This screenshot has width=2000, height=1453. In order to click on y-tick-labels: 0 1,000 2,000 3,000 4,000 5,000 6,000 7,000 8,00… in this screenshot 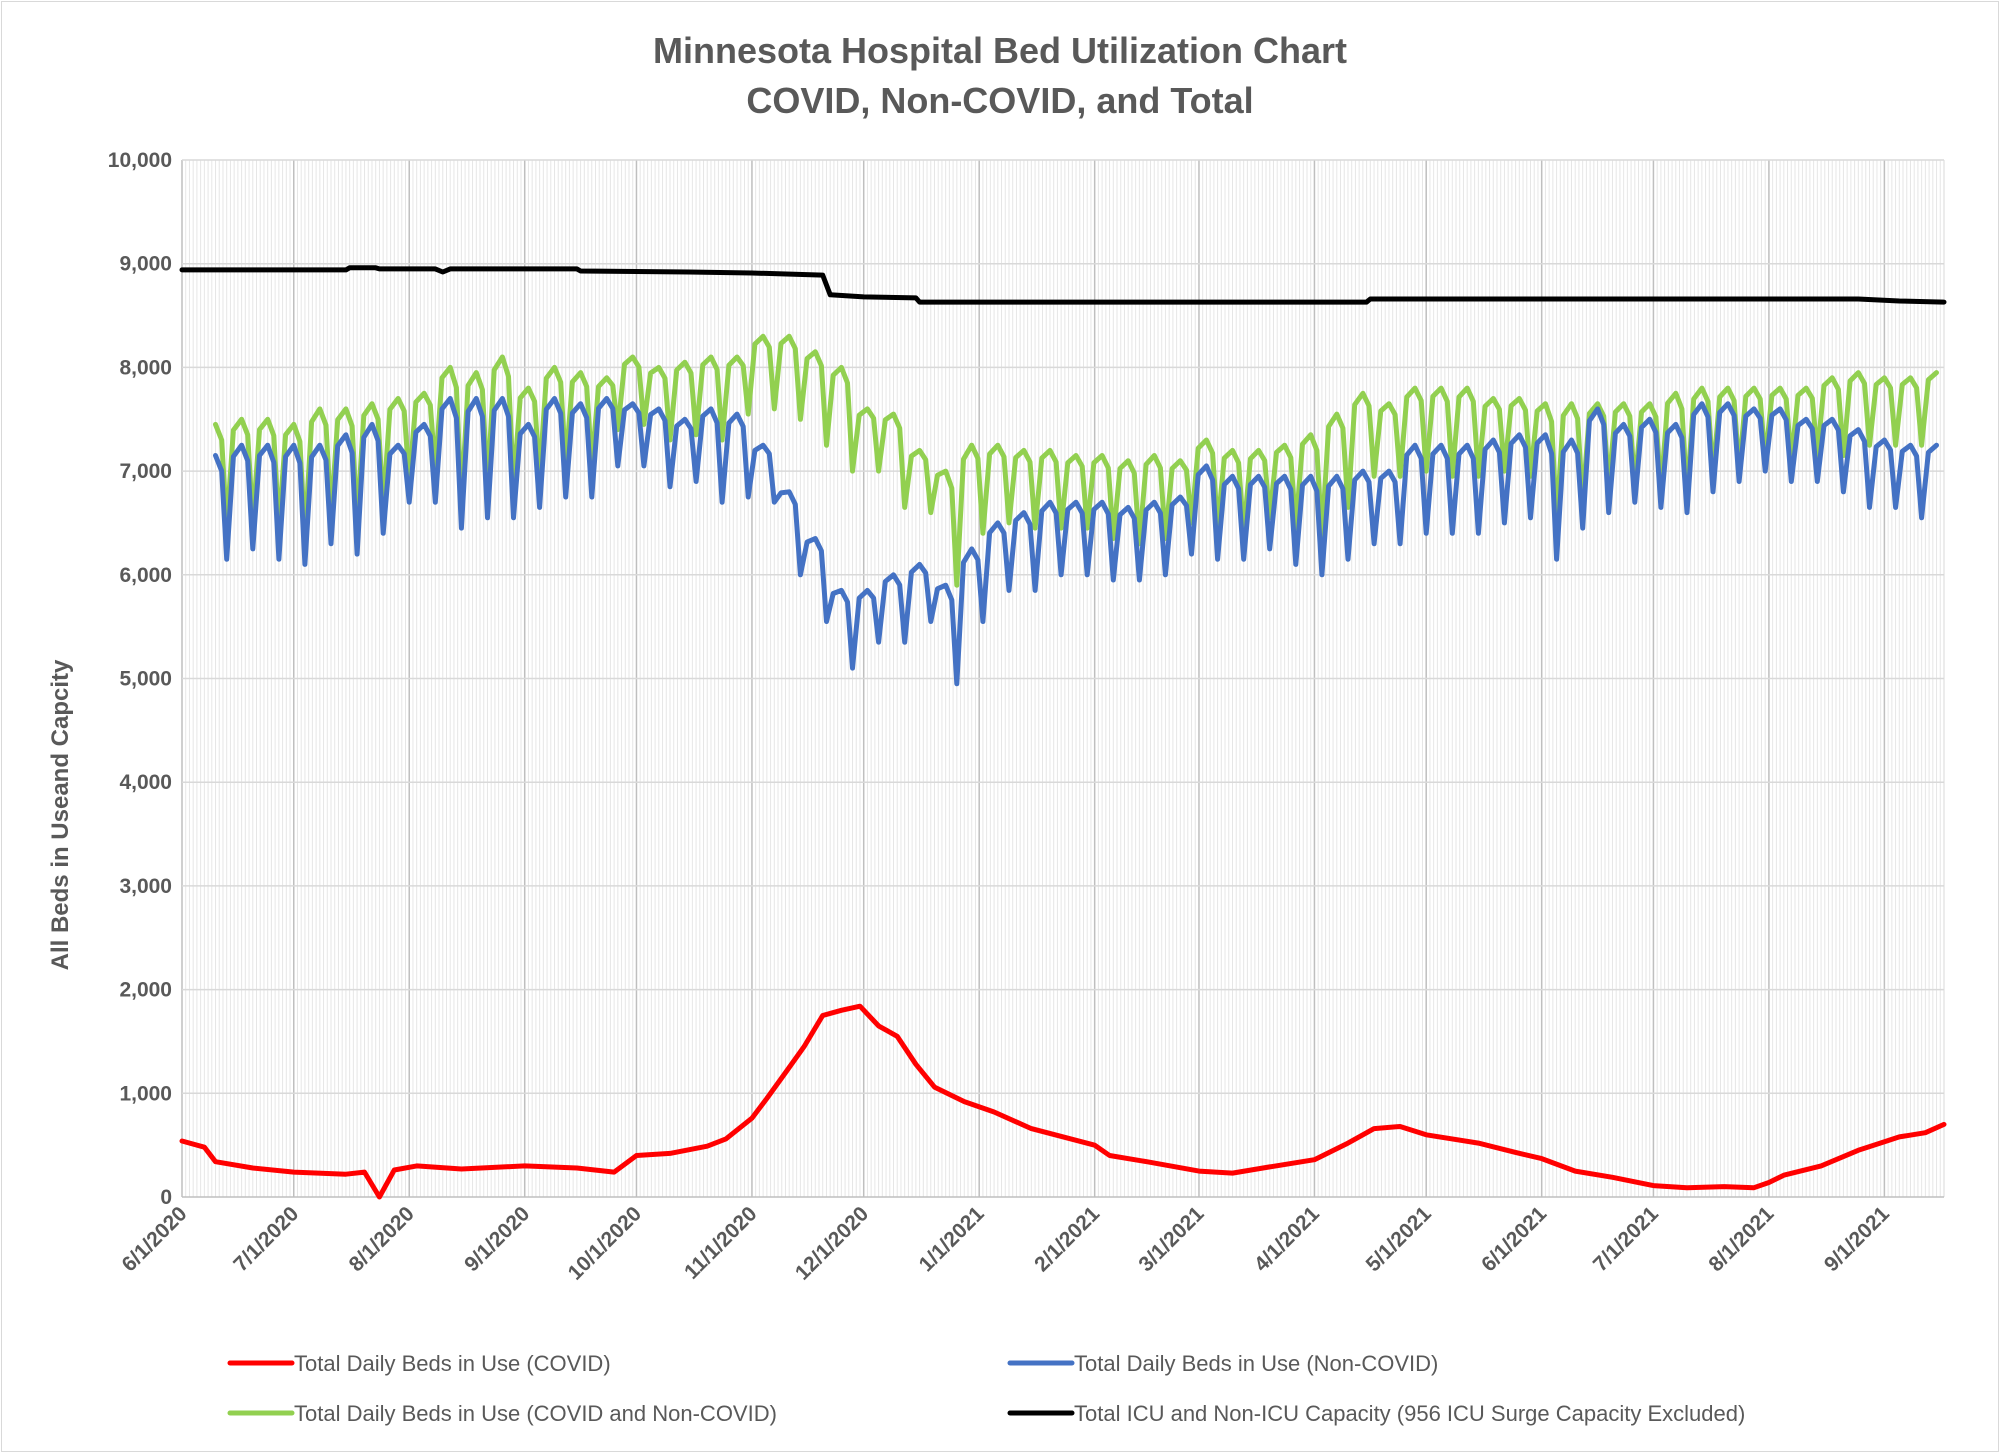, I will do `click(140, 679)`.